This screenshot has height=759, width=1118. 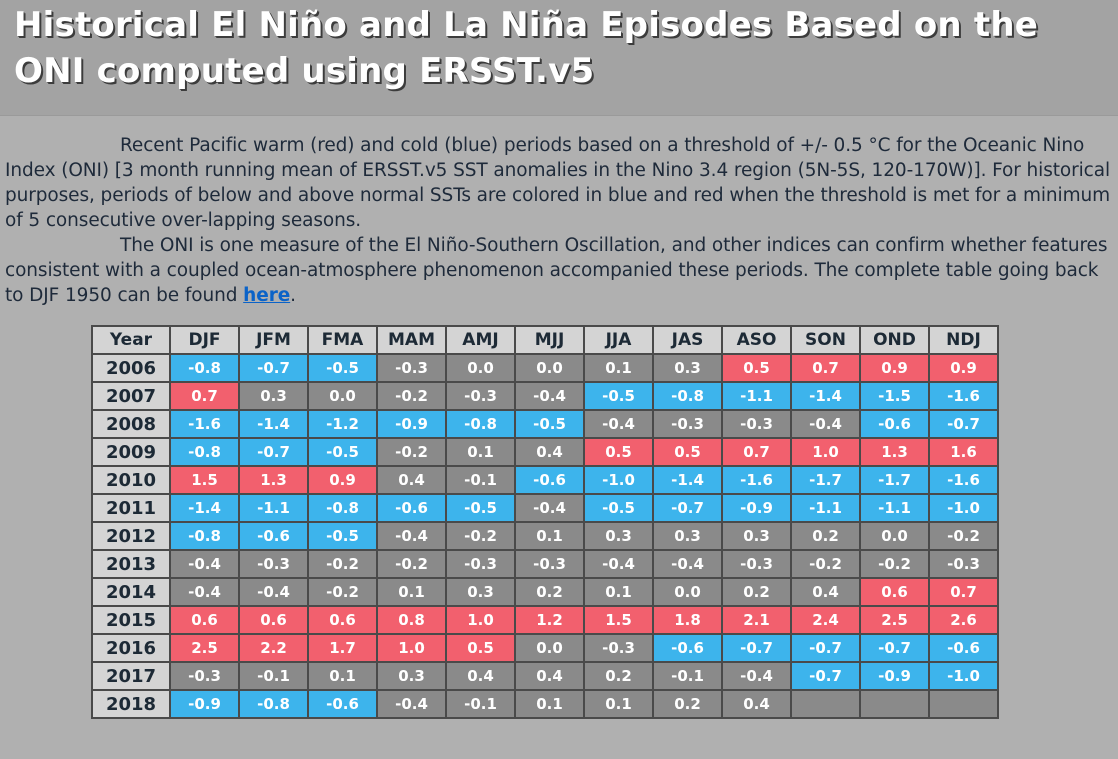 What do you see at coordinates (204, 340) in the screenshot?
I see `column-header-djf: DJF` at bounding box center [204, 340].